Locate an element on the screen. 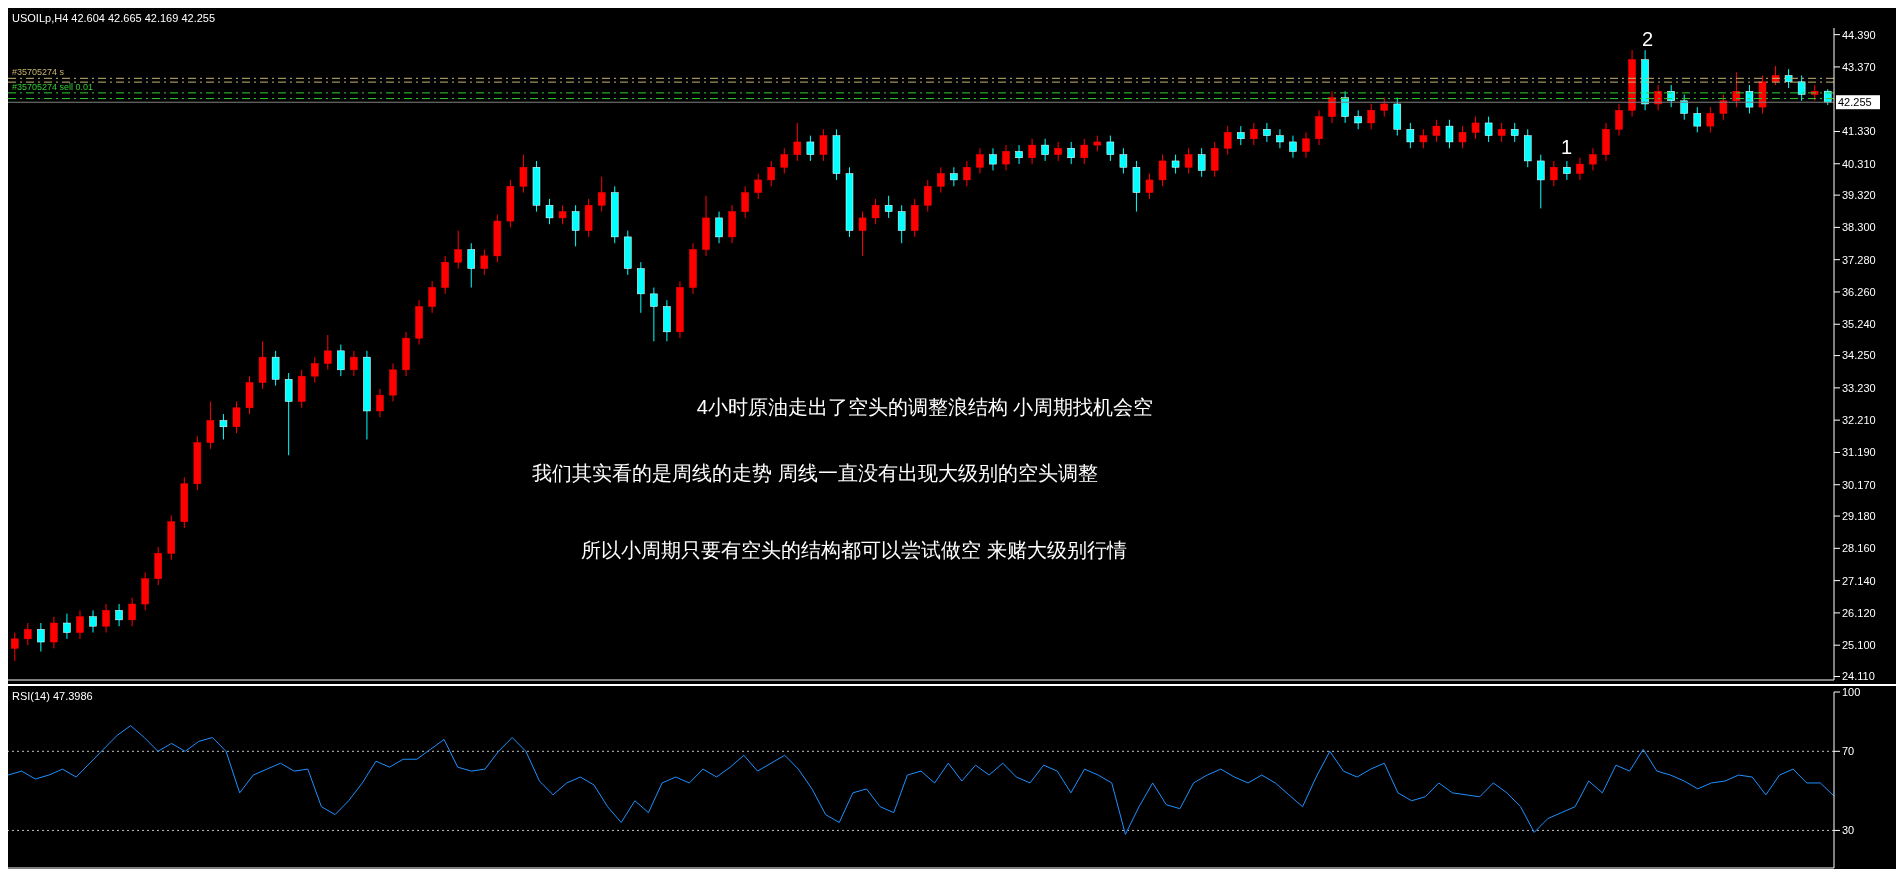 Image resolution: width=1904 pixels, height=869 pixels. y-tick-label: 28.160 is located at coordinates (1859, 548).